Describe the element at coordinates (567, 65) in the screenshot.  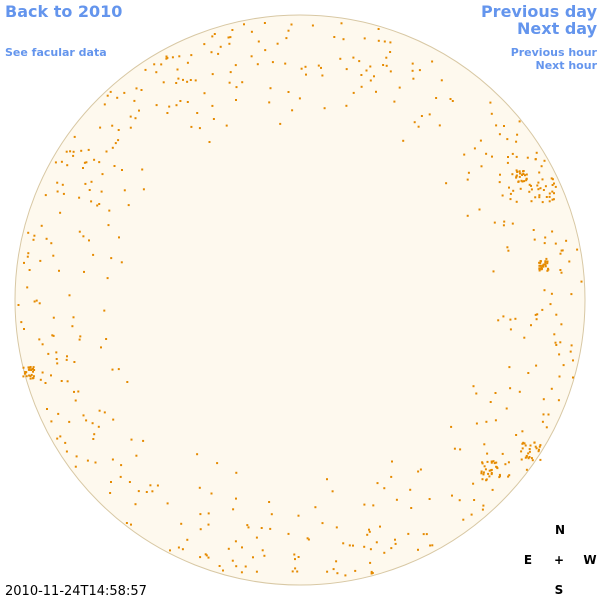
I see `next-hour-link: Next hour` at that location.